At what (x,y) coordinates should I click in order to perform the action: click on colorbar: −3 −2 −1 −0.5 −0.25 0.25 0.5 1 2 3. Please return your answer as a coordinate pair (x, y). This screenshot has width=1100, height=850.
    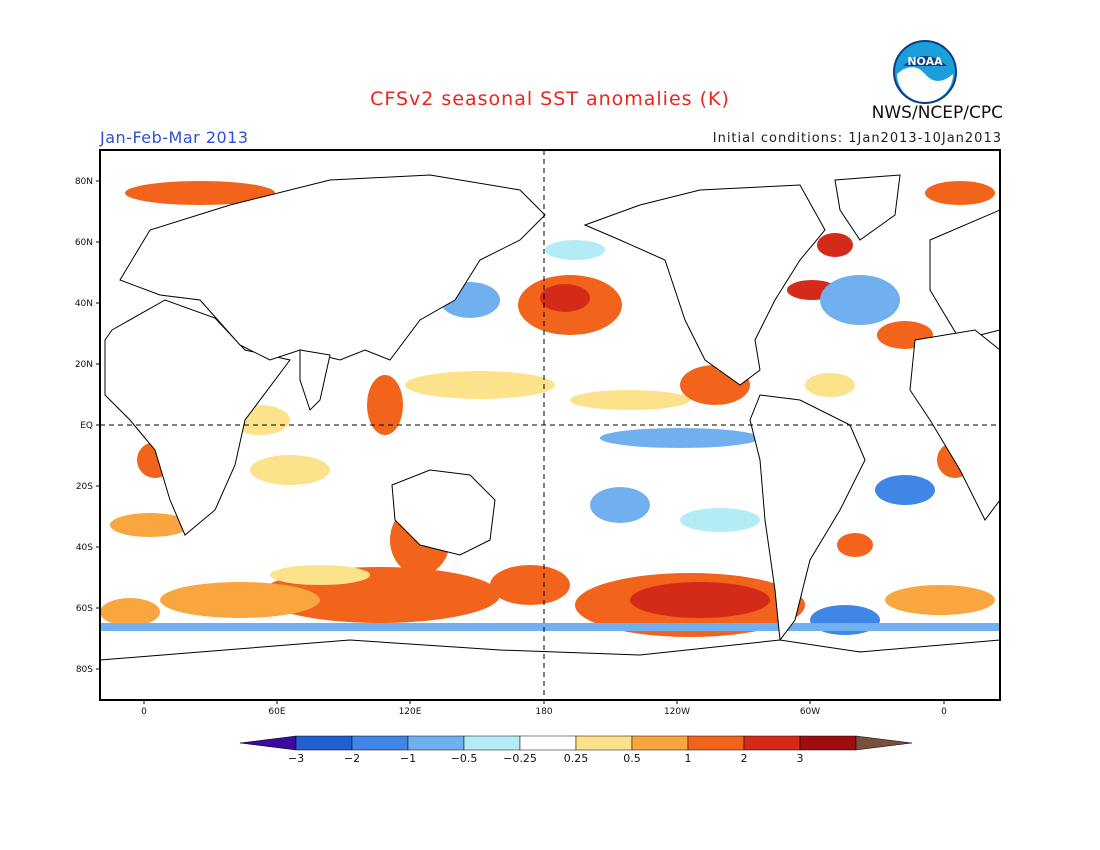
    Looking at the image, I should click on (576, 750).